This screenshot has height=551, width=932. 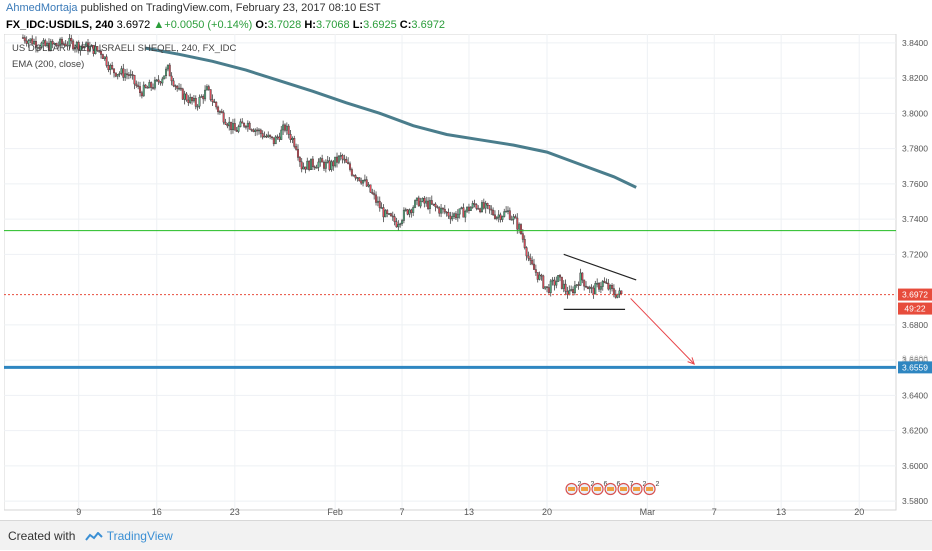 What do you see at coordinates (781, 512) in the screenshot?
I see `x-tick-label: 13` at bounding box center [781, 512].